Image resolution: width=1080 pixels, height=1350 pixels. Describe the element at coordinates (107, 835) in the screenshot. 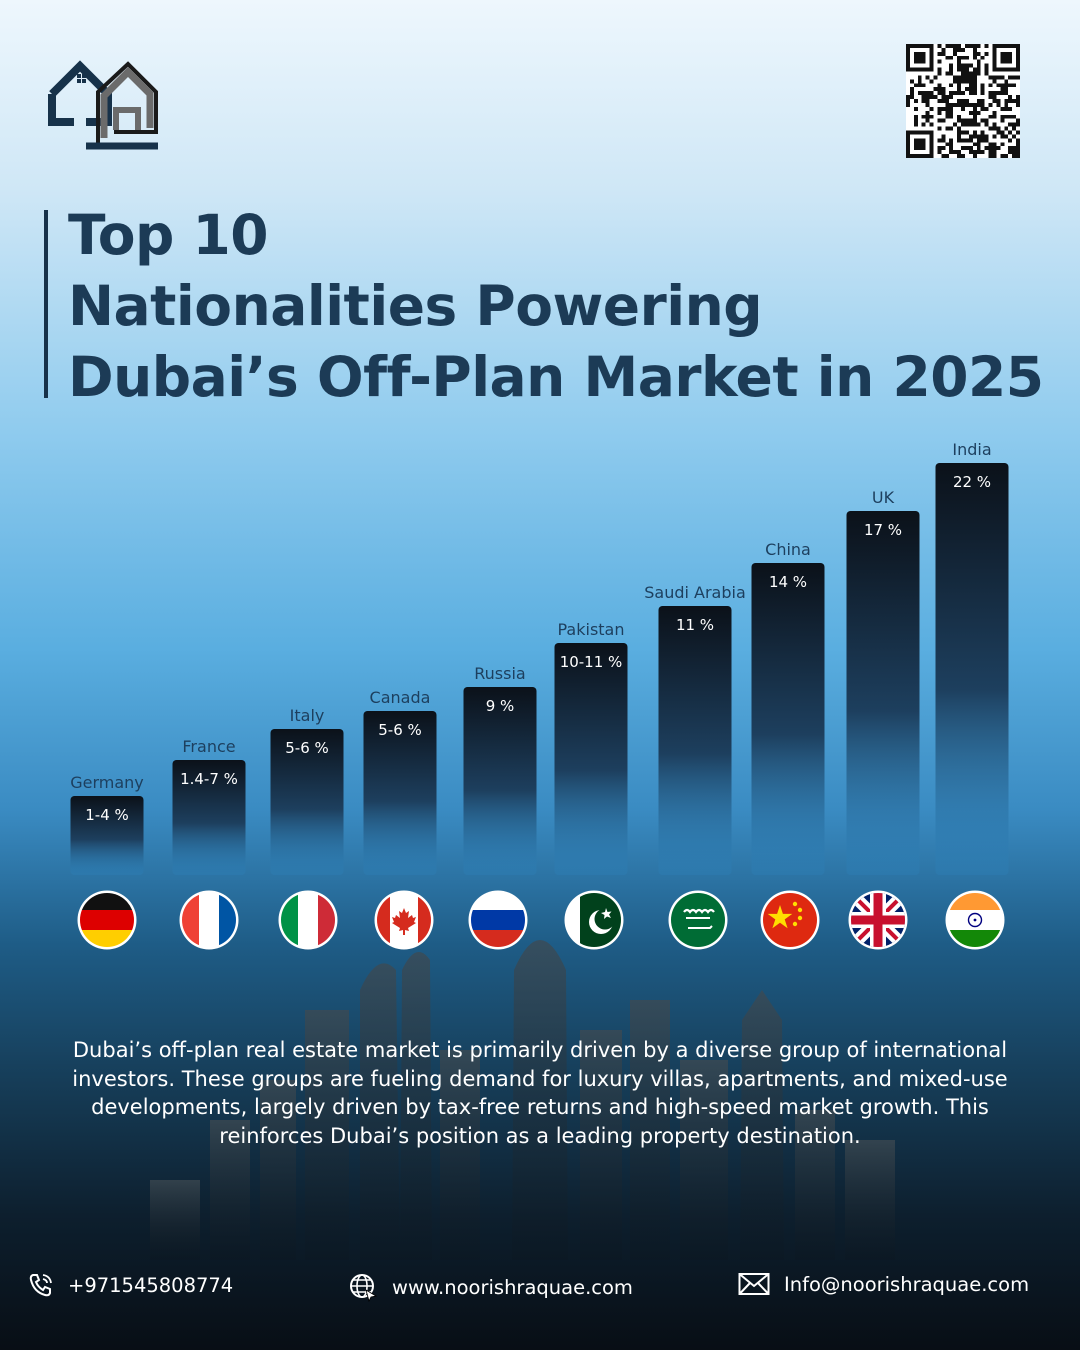

I see `bar-germany` at that location.